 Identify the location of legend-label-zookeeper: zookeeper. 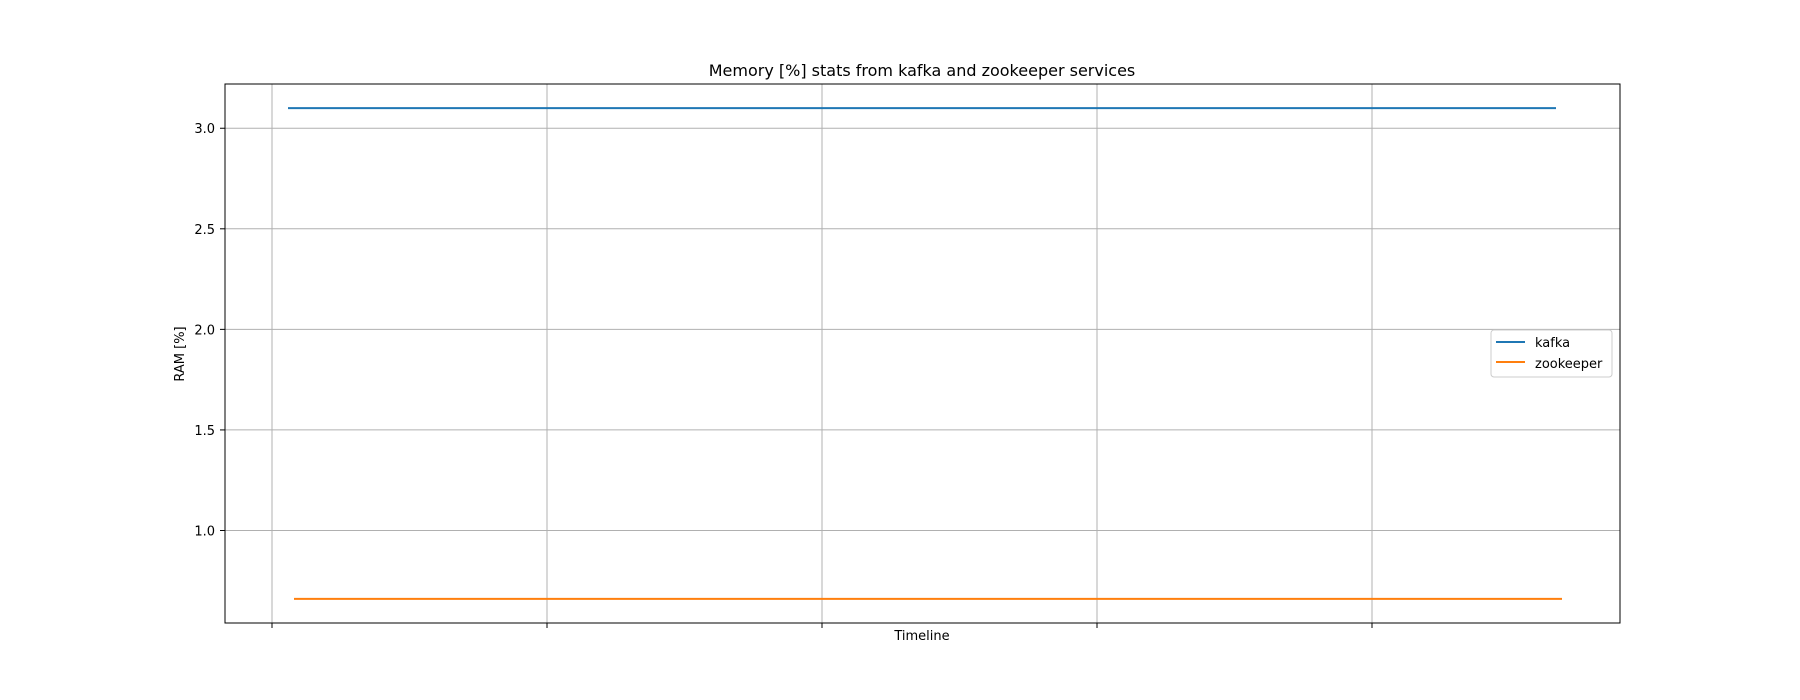
(1569, 364).